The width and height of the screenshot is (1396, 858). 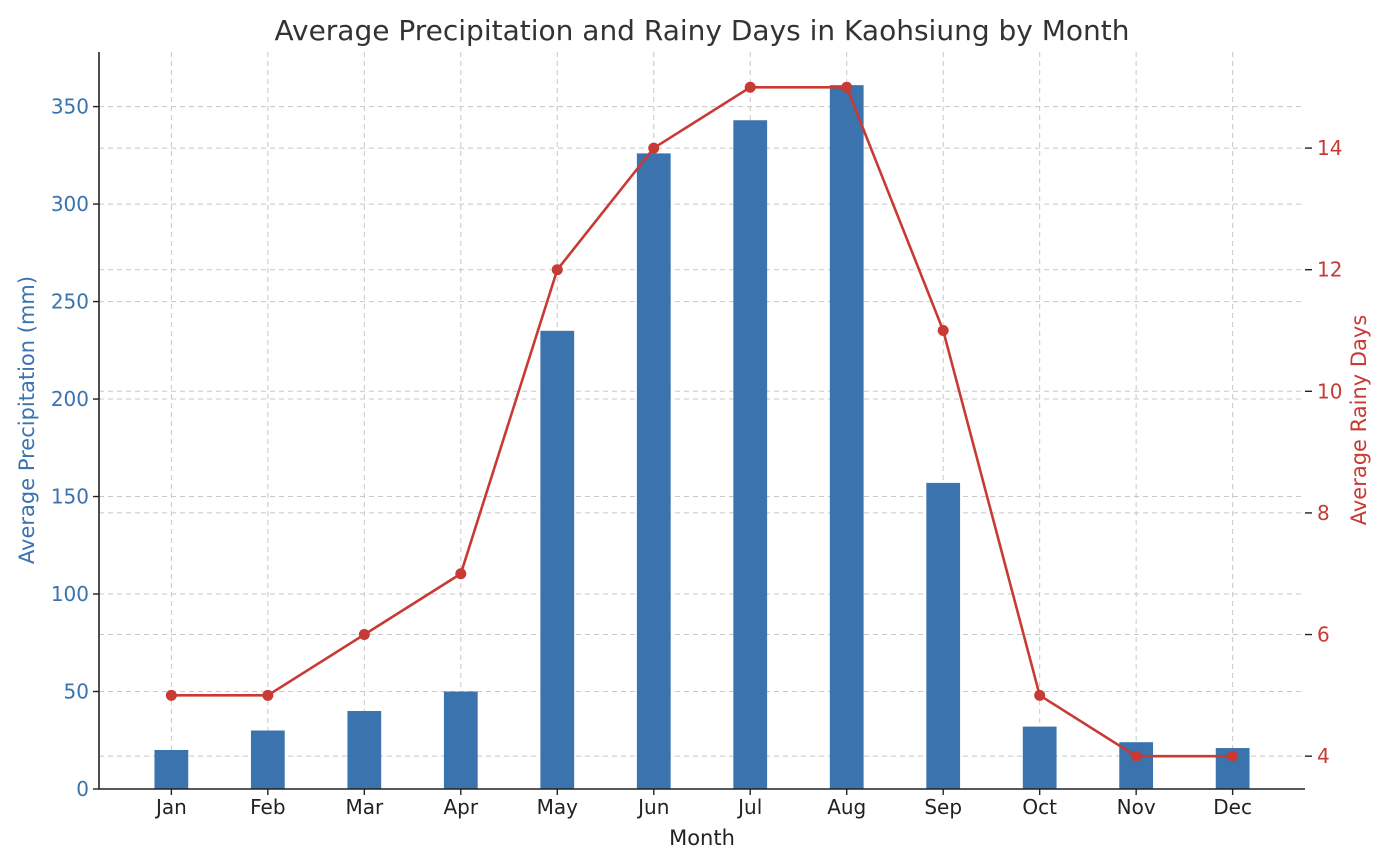 I want to click on x-tick-label-nov: Nov, so click(x=1136, y=807).